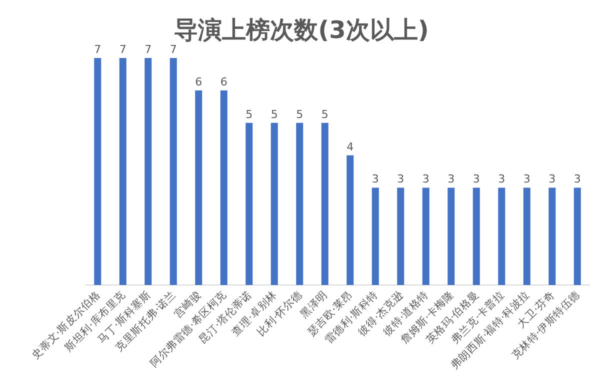  Describe the element at coordinates (350, 147) in the screenshot. I see `data-label: 4` at that location.